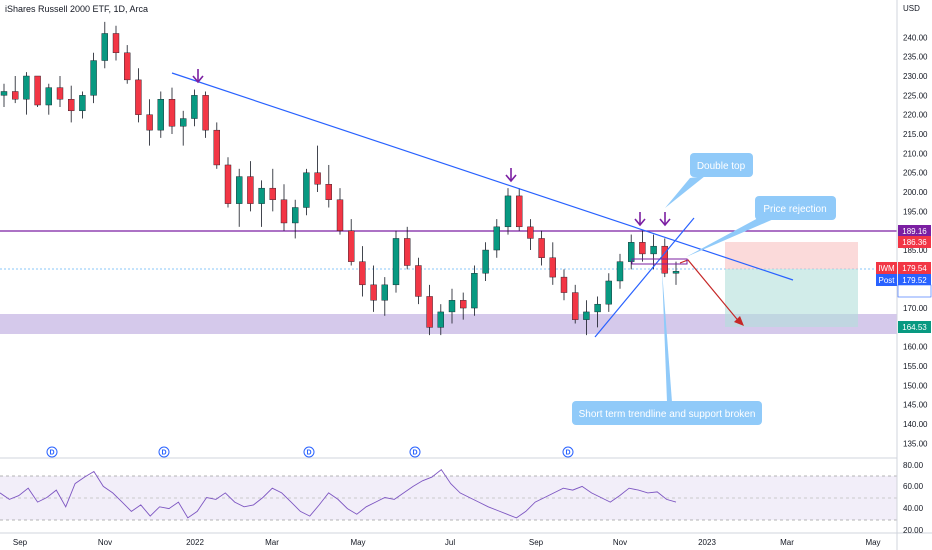  I want to click on support-zone, so click(448, 324).